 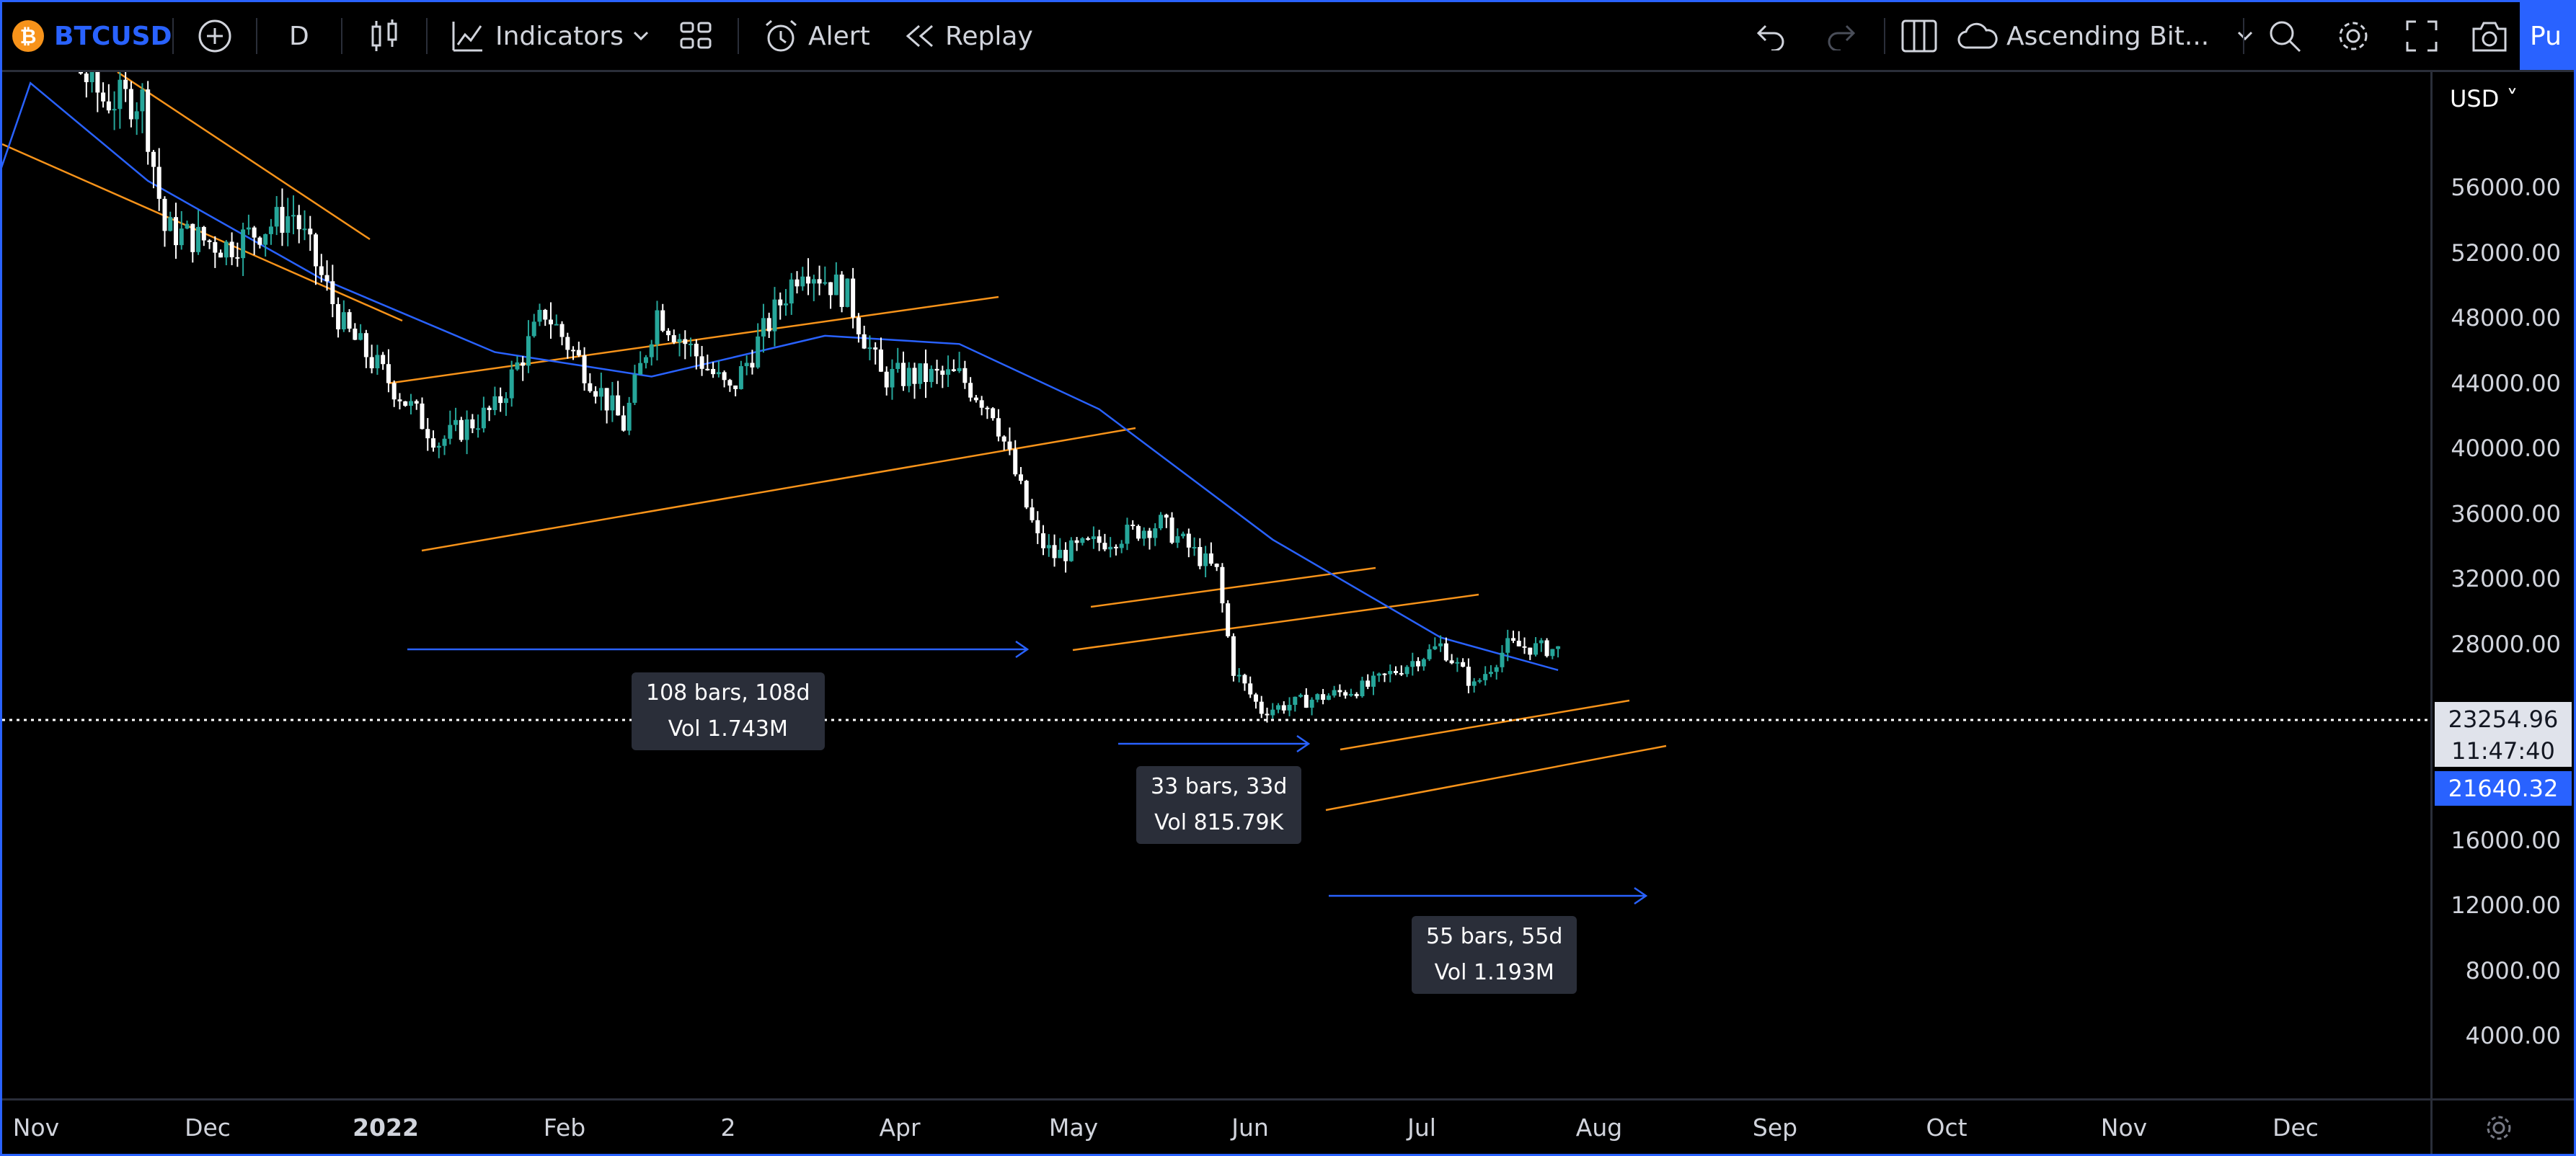 What do you see at coordinates (1027, 772) in the screenshot?
I see `date-range-measure` at bounding box center [1027, 772].